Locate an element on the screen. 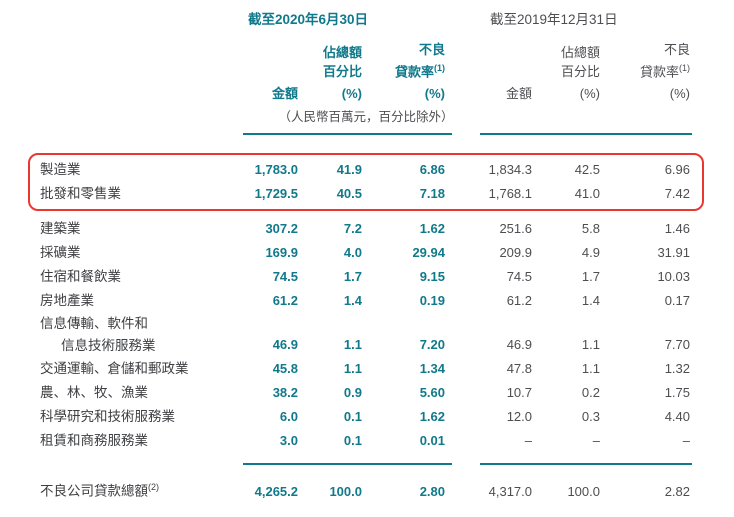  total-label: 不良公司貸款總額(2) is located at coordinates (99, 490).